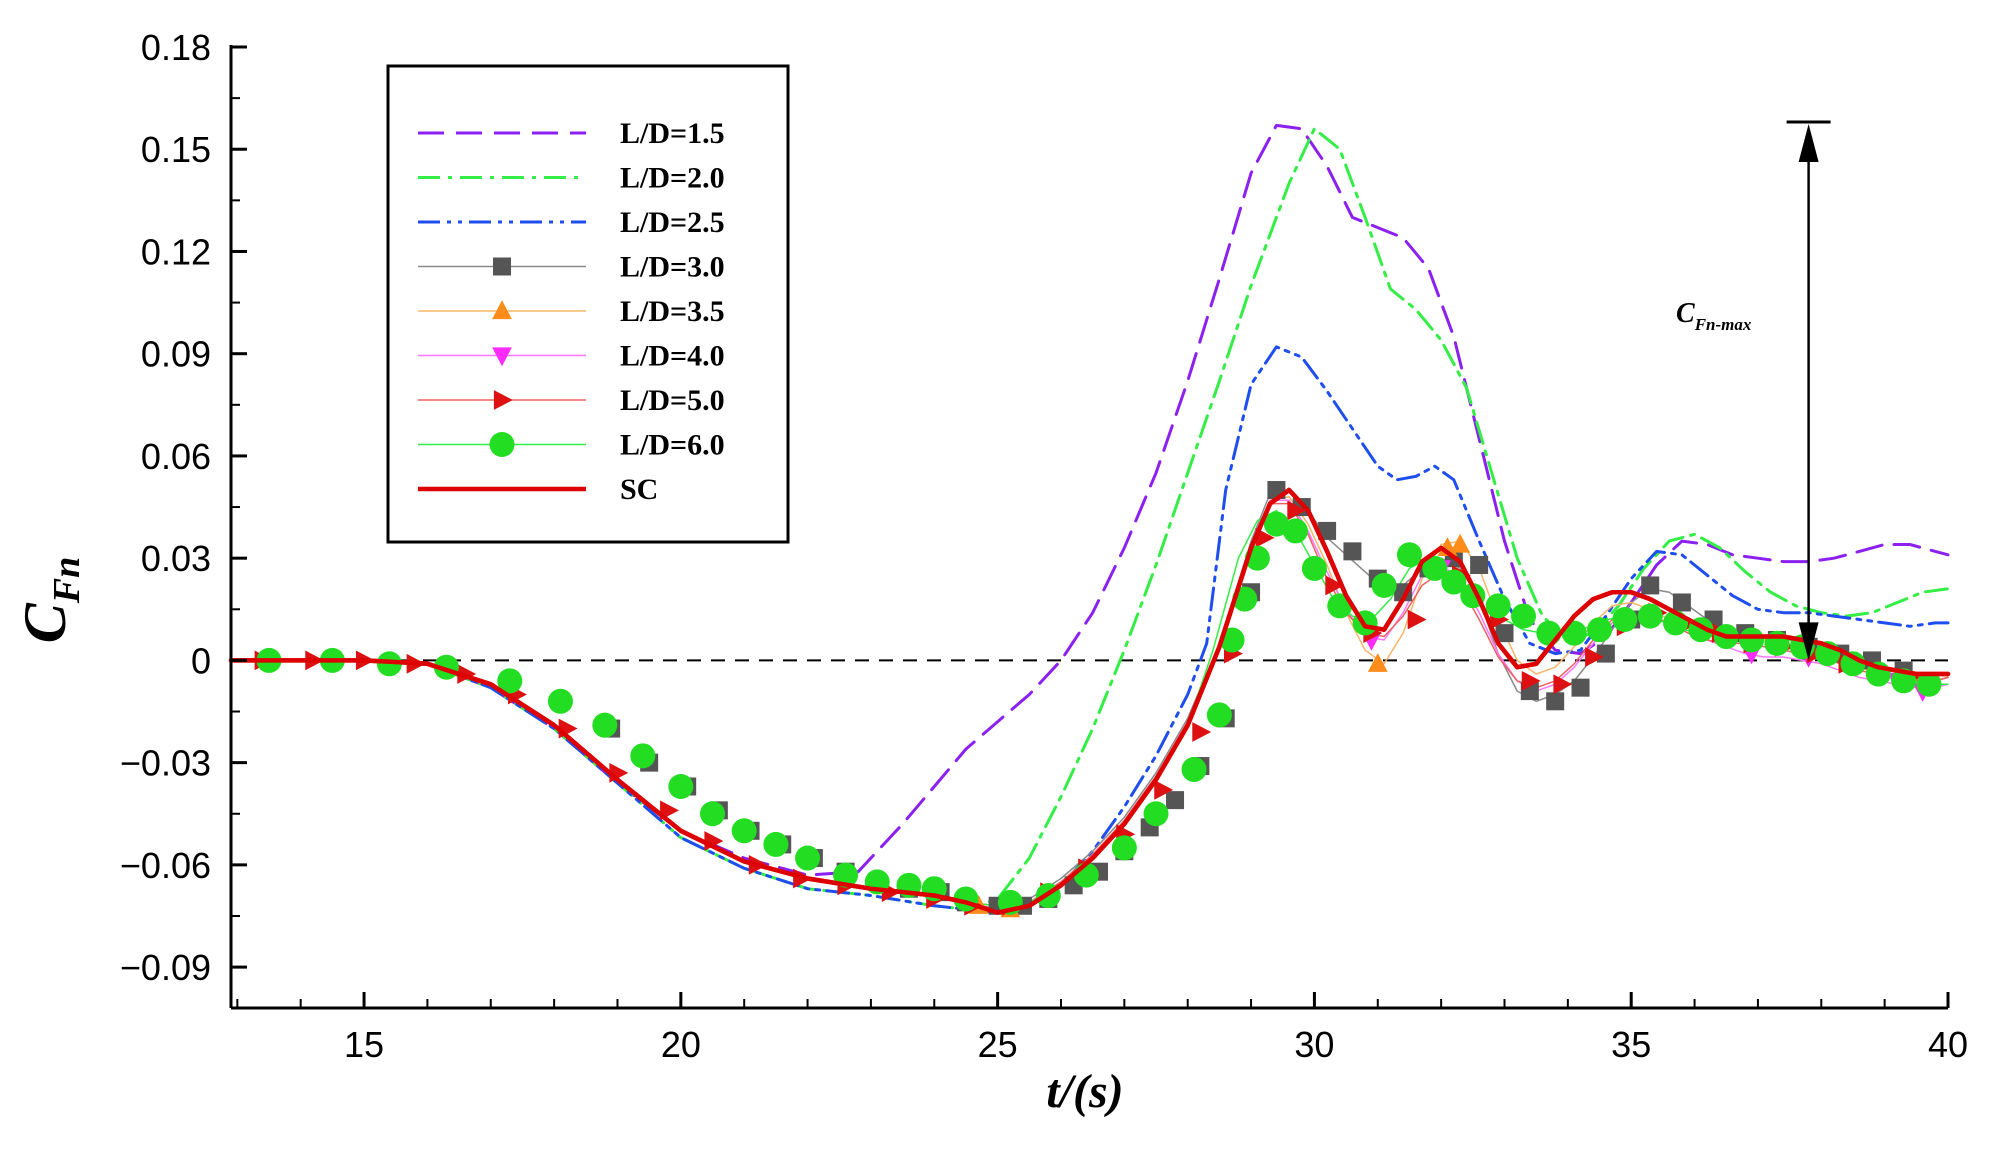  Describe the element at coordinates (571, 400) in the screenshot. I see `legend-item: L/D=5.0` at that location.